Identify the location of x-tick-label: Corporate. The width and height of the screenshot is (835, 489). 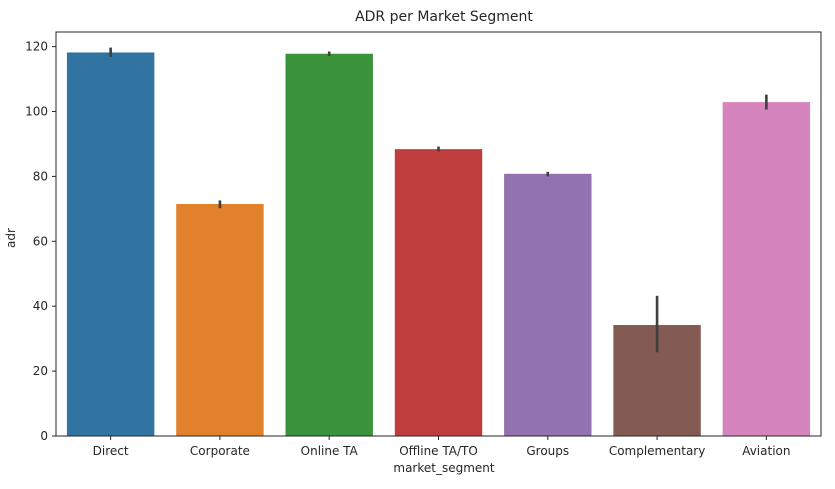
(220, 451).